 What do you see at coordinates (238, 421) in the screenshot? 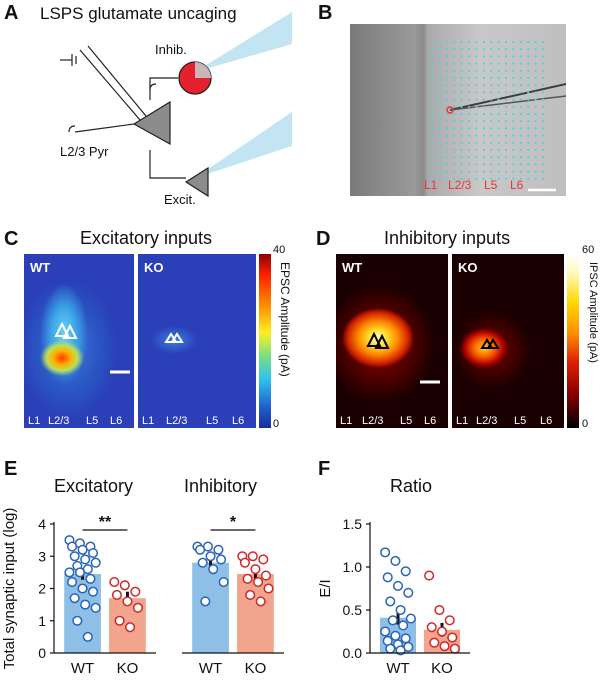
I see `c-ko-l6: L6` at bounding box center [238, 421].